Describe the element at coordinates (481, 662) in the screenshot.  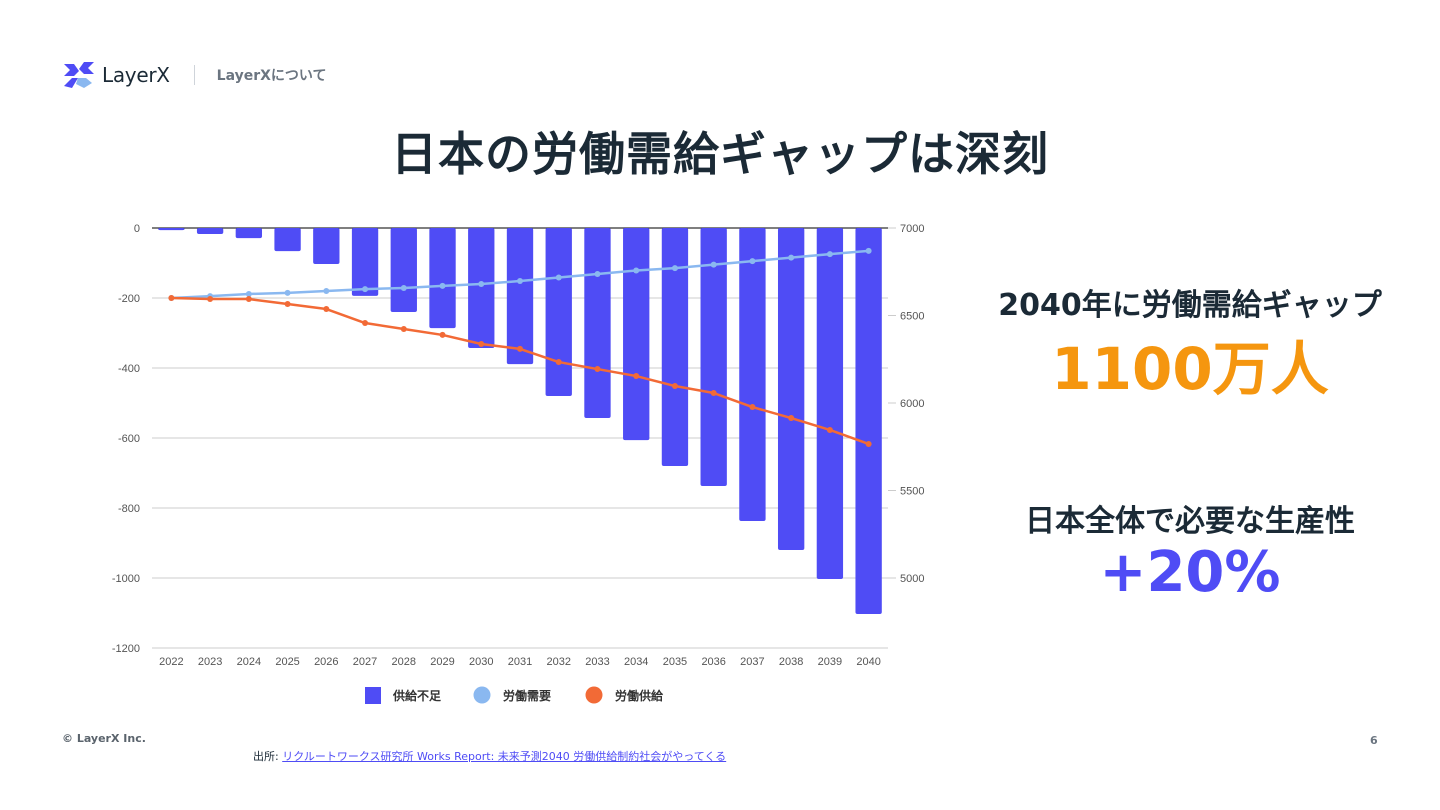
I see `x-tick-label: 2030` at that location.